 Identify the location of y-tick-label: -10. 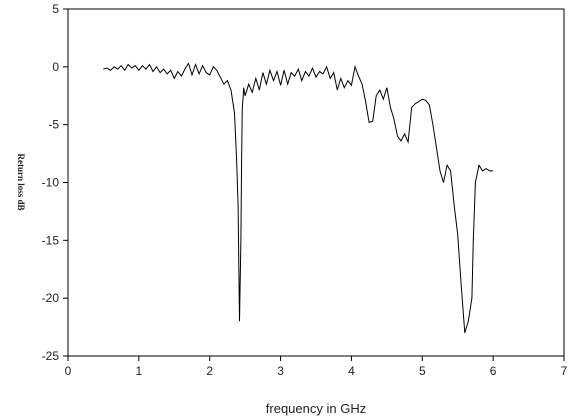
(51, 183).